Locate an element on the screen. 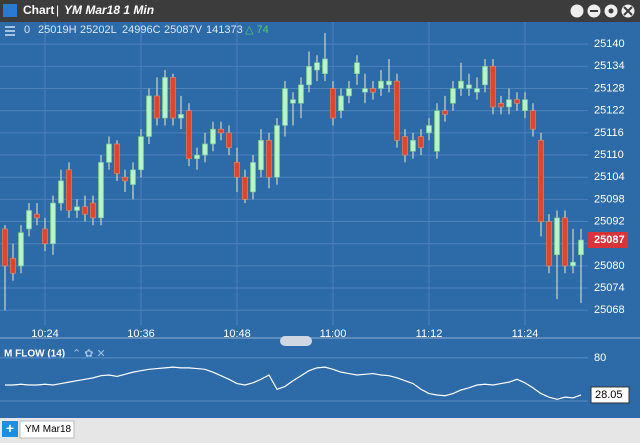 The image size is (640, 443). title-bar is located at coordinates (320, 11).